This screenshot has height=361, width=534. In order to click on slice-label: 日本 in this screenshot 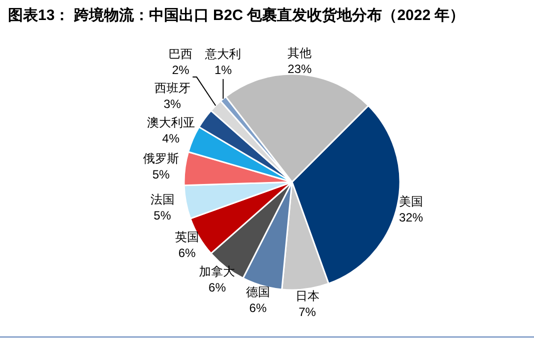, I will do `click(307, 296)`.